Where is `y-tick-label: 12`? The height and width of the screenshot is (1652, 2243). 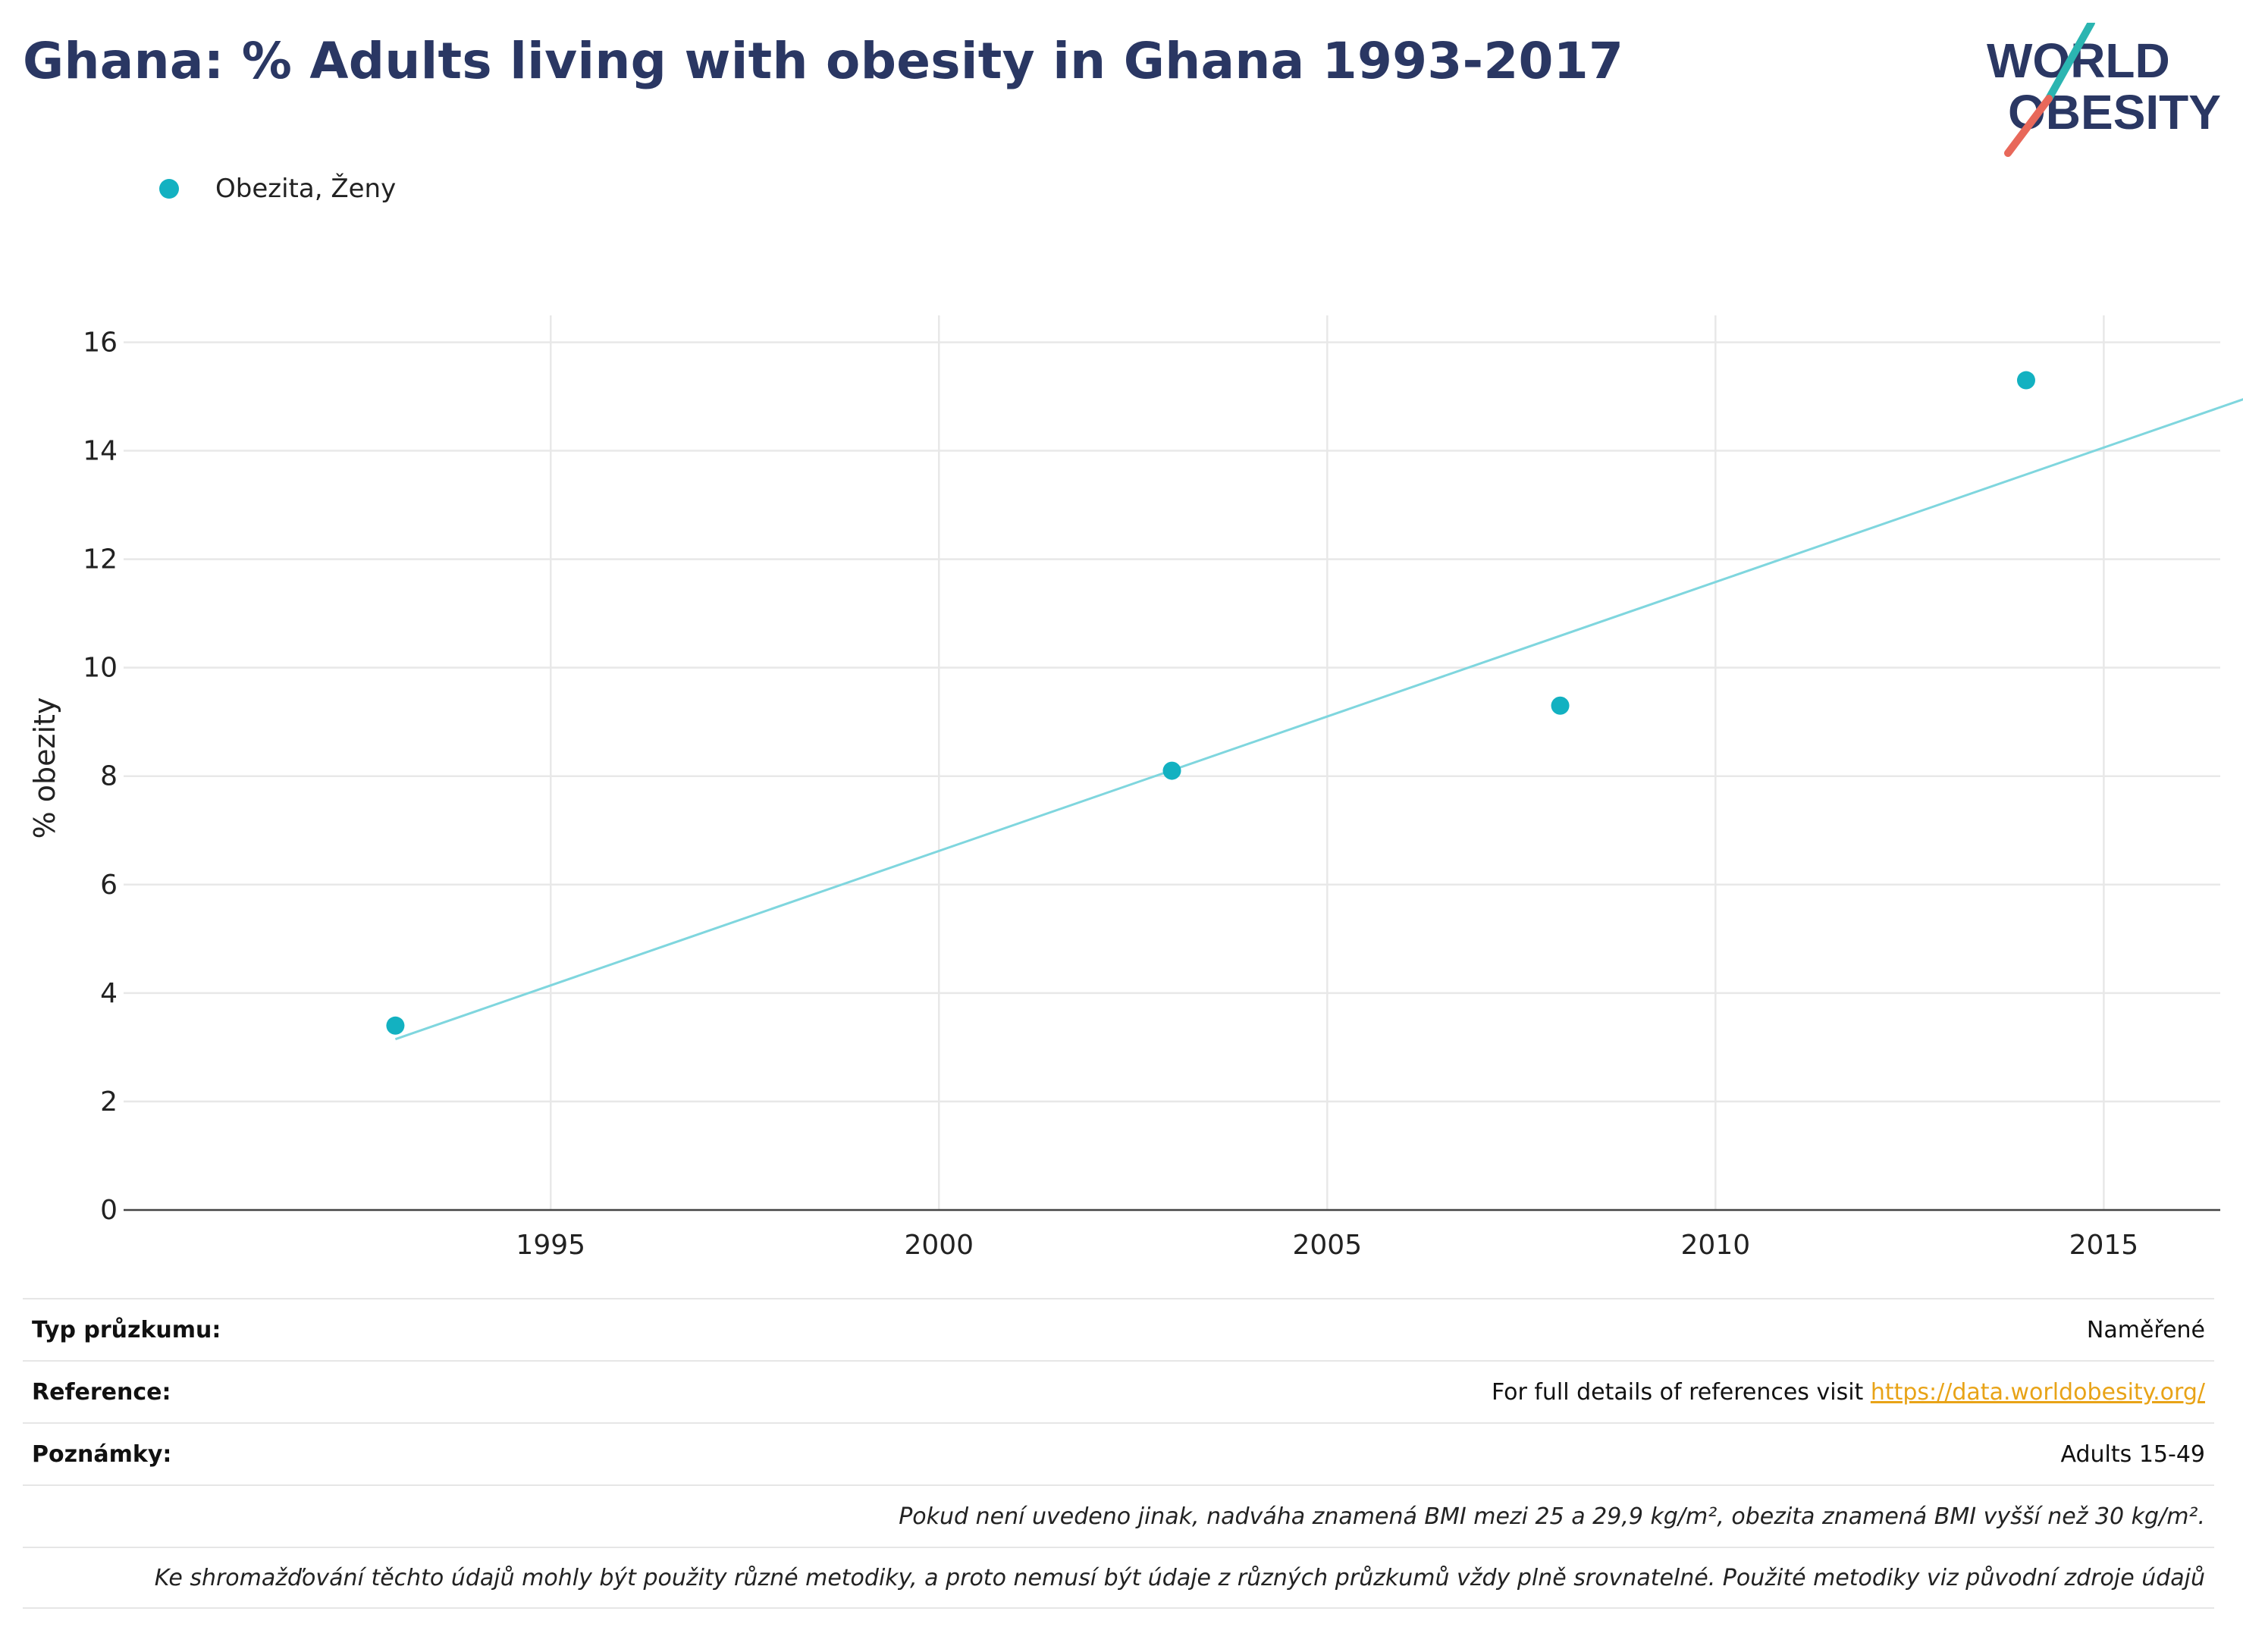
y-tick-label: 12 is located at coordinates (101, 559).